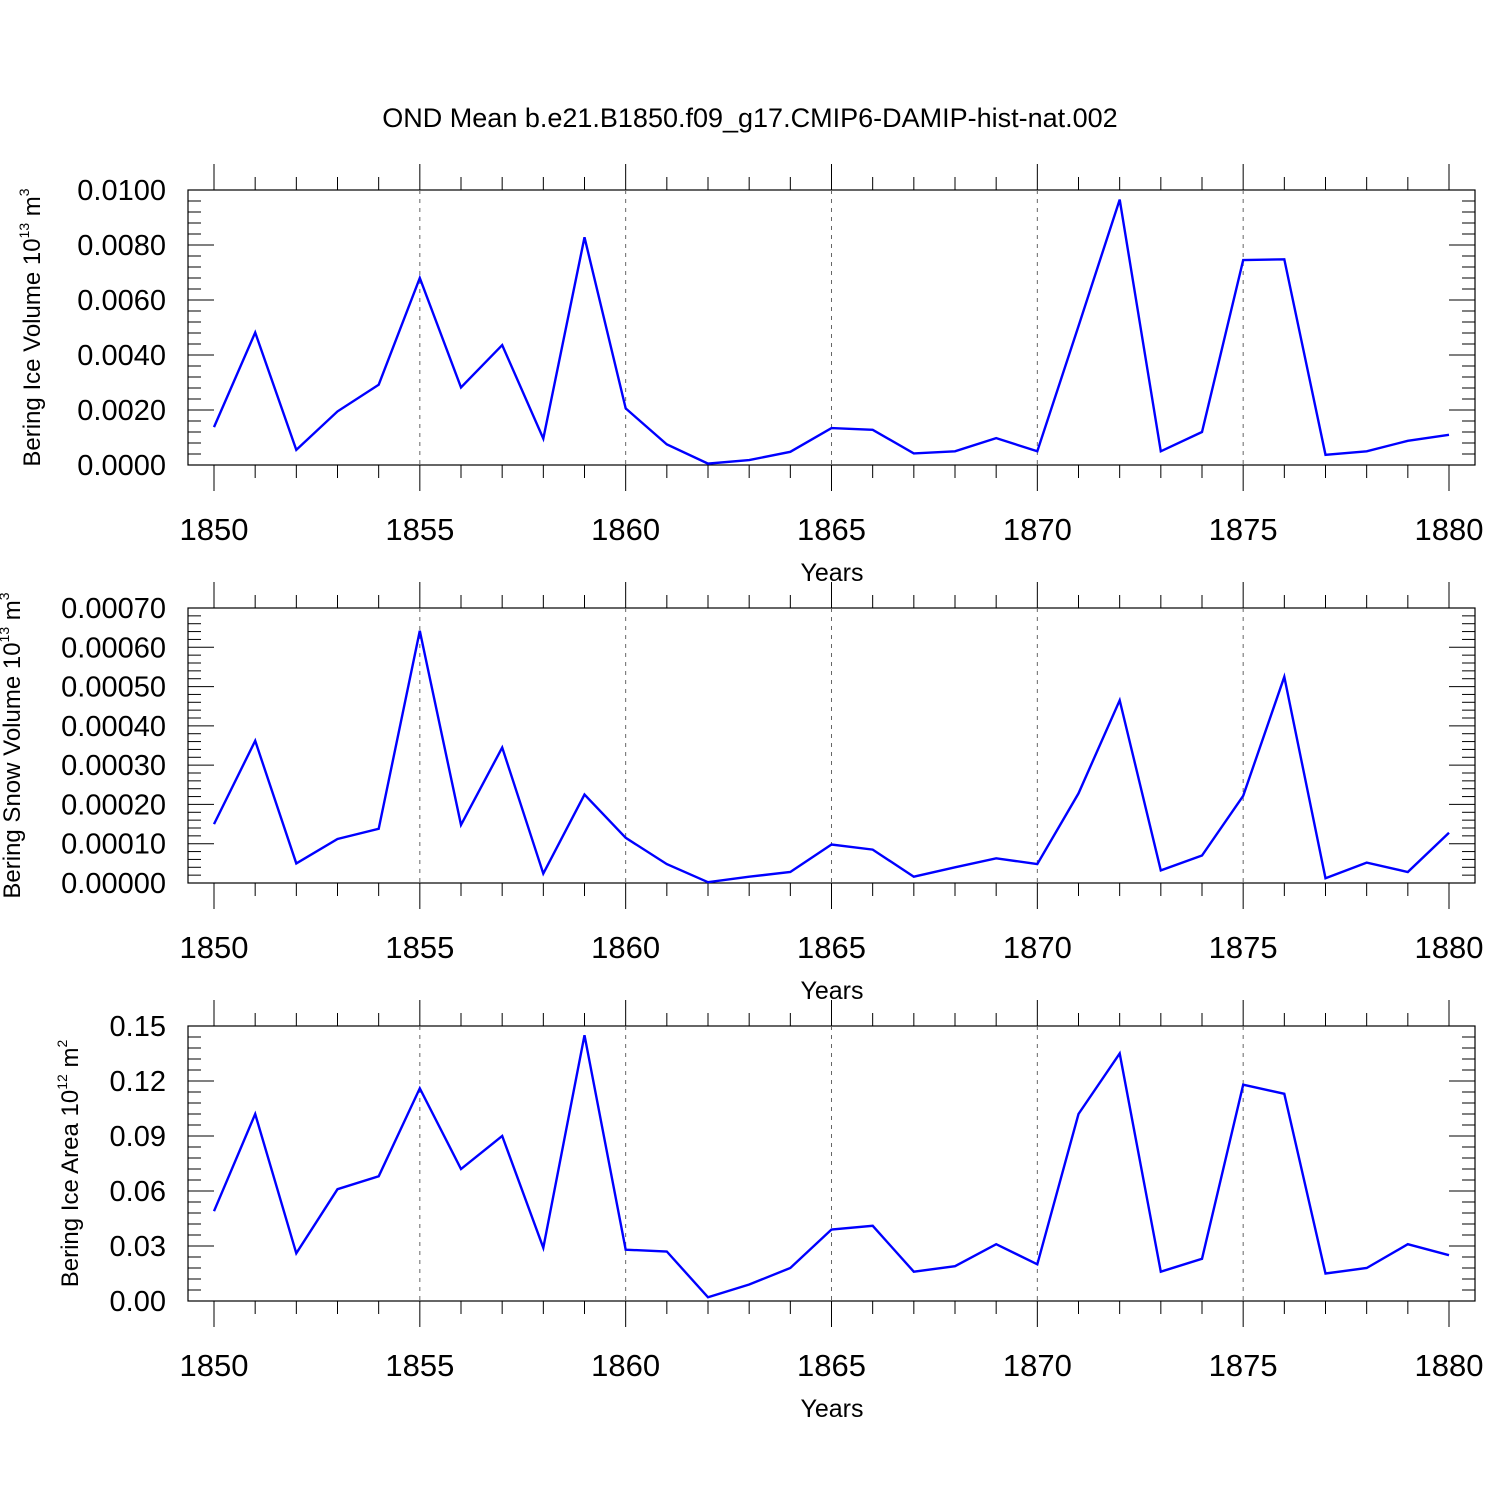  What do you see at coordinates (138, 1247) in the screenshot?
I see `y-tick-label: 0.03` at bounding box center [138, 1247].